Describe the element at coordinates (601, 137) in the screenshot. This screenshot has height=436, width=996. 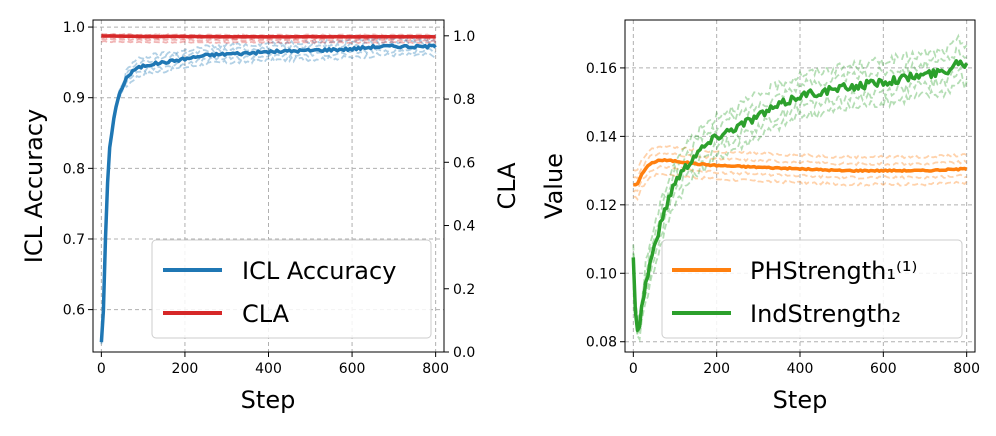
I see `y-tick-label: 0.14` at that location.